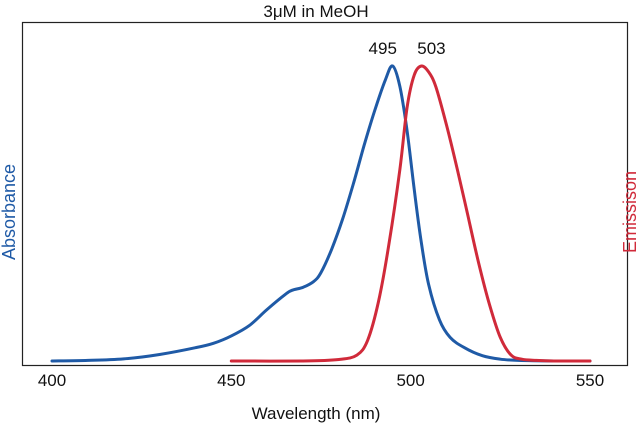 Image resolution: width=640 pixels, height=427 pixels. I want to click on x-tick-label: 500, so click(410, 380).